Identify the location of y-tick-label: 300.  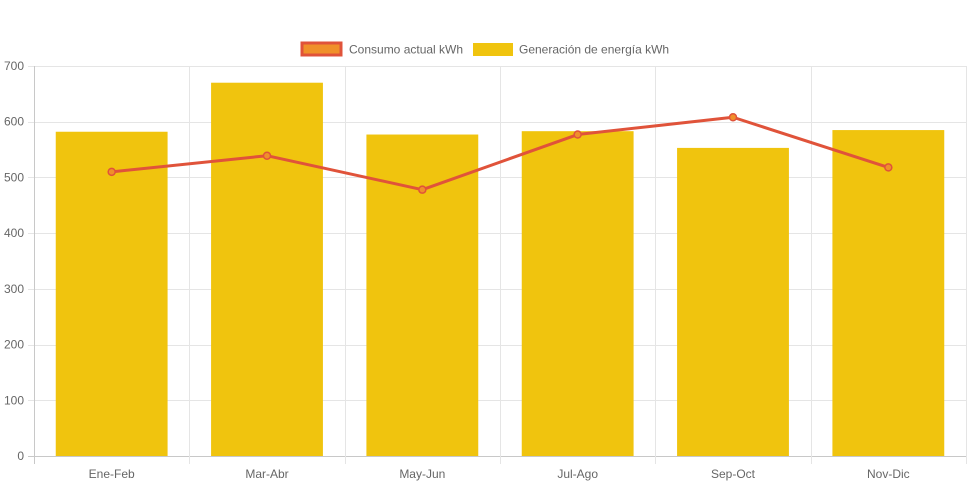
(14, 289).